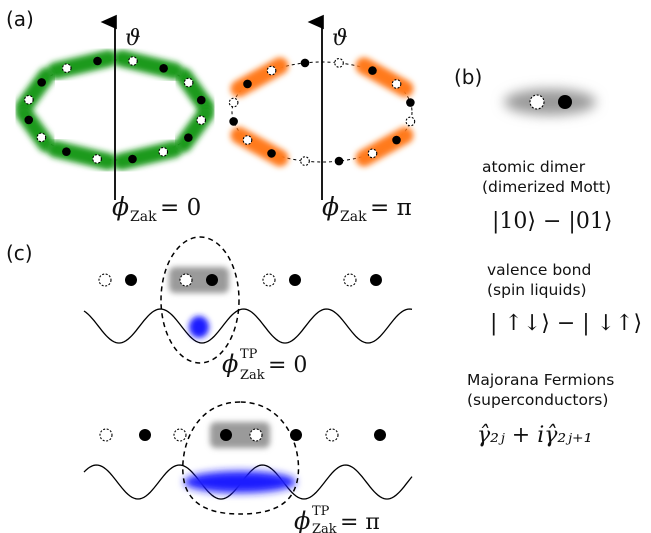  I want to click on unit-cell-boundary-bottom, so click(241, 458).